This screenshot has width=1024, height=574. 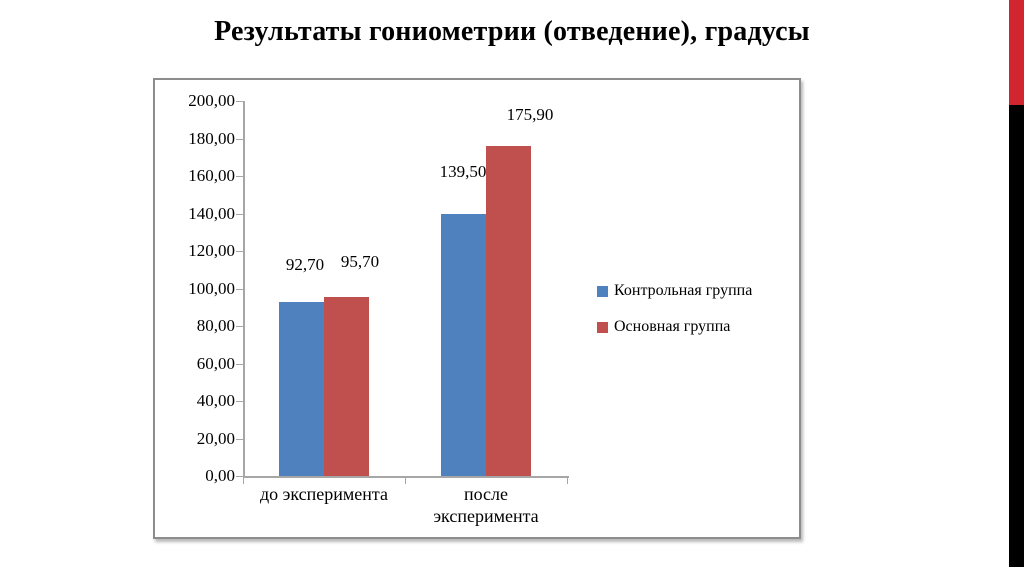 I want to click on legend-item: Контрольная группа, so click(x=674, y=291).